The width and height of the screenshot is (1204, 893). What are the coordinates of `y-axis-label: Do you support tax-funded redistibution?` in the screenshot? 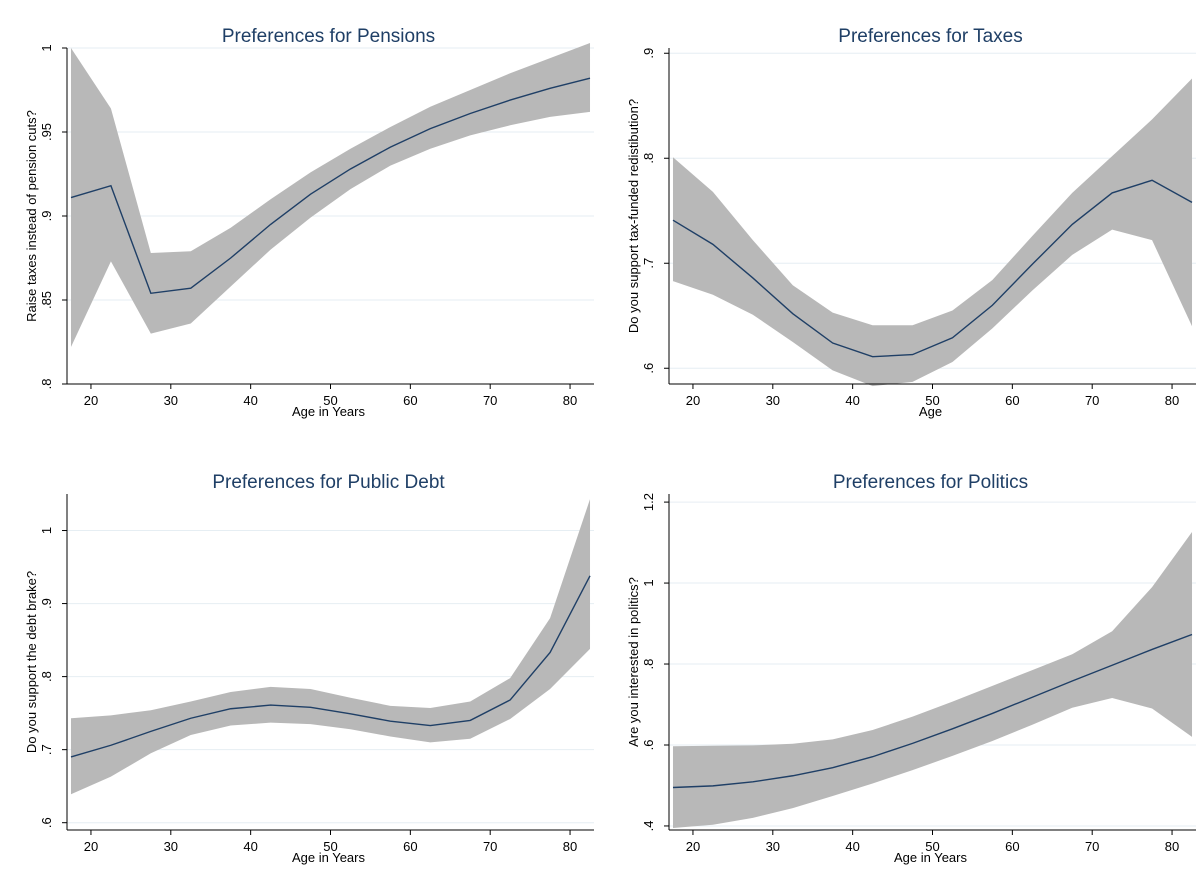 It's located at (633, 216).